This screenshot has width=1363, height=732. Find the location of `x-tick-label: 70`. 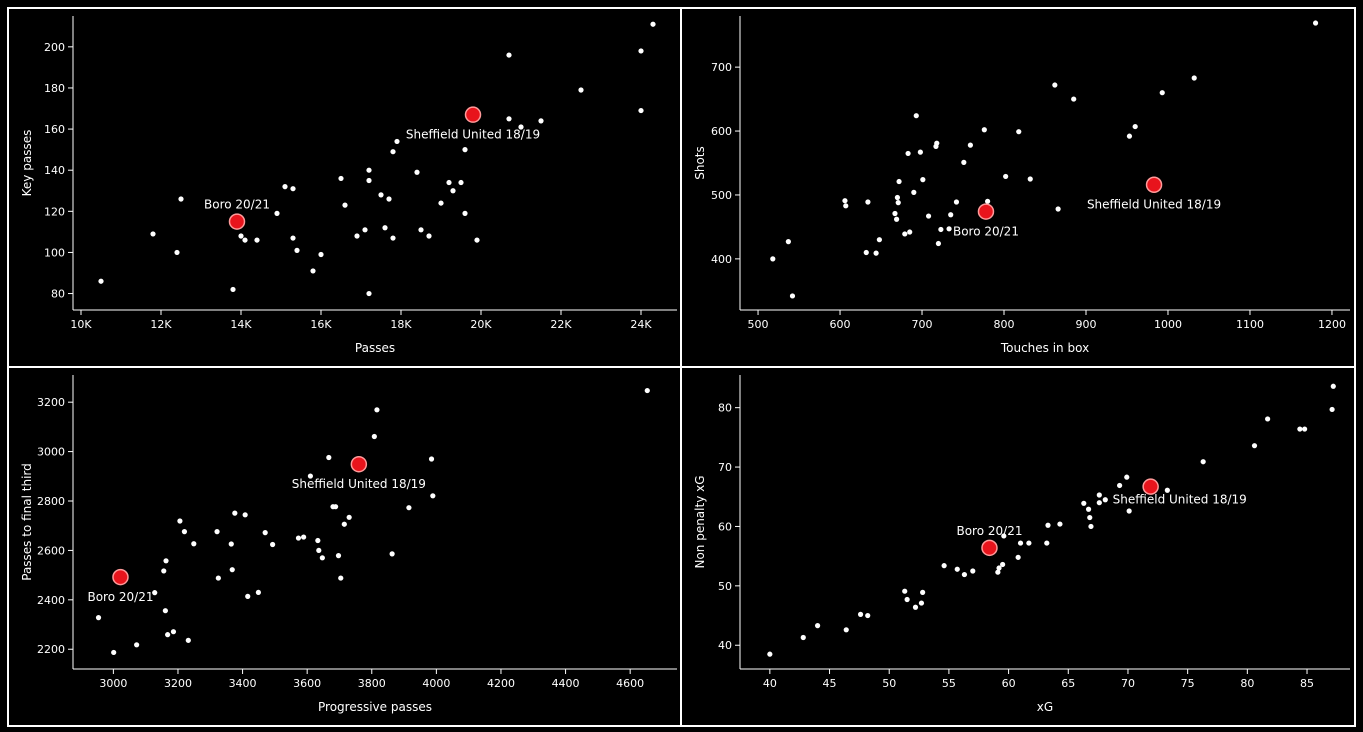

x-tick-label: 70 is located at coordinates (1128, 683).